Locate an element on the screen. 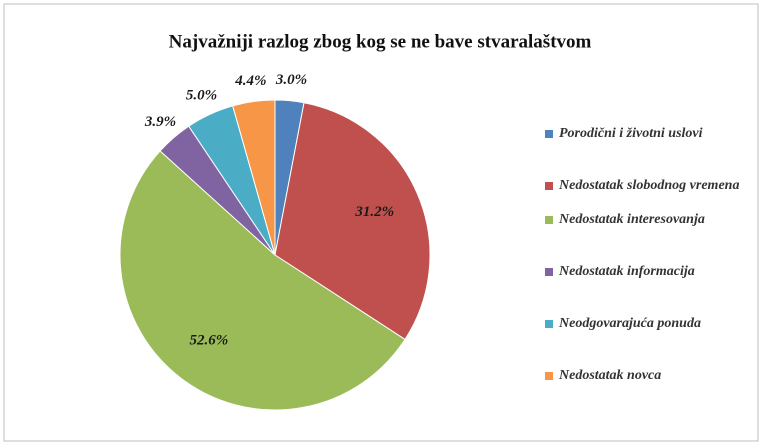 The width and height of the screenshot is (762, 445). legend-item: Nedostatak novca is located at coordinates (650, 376).